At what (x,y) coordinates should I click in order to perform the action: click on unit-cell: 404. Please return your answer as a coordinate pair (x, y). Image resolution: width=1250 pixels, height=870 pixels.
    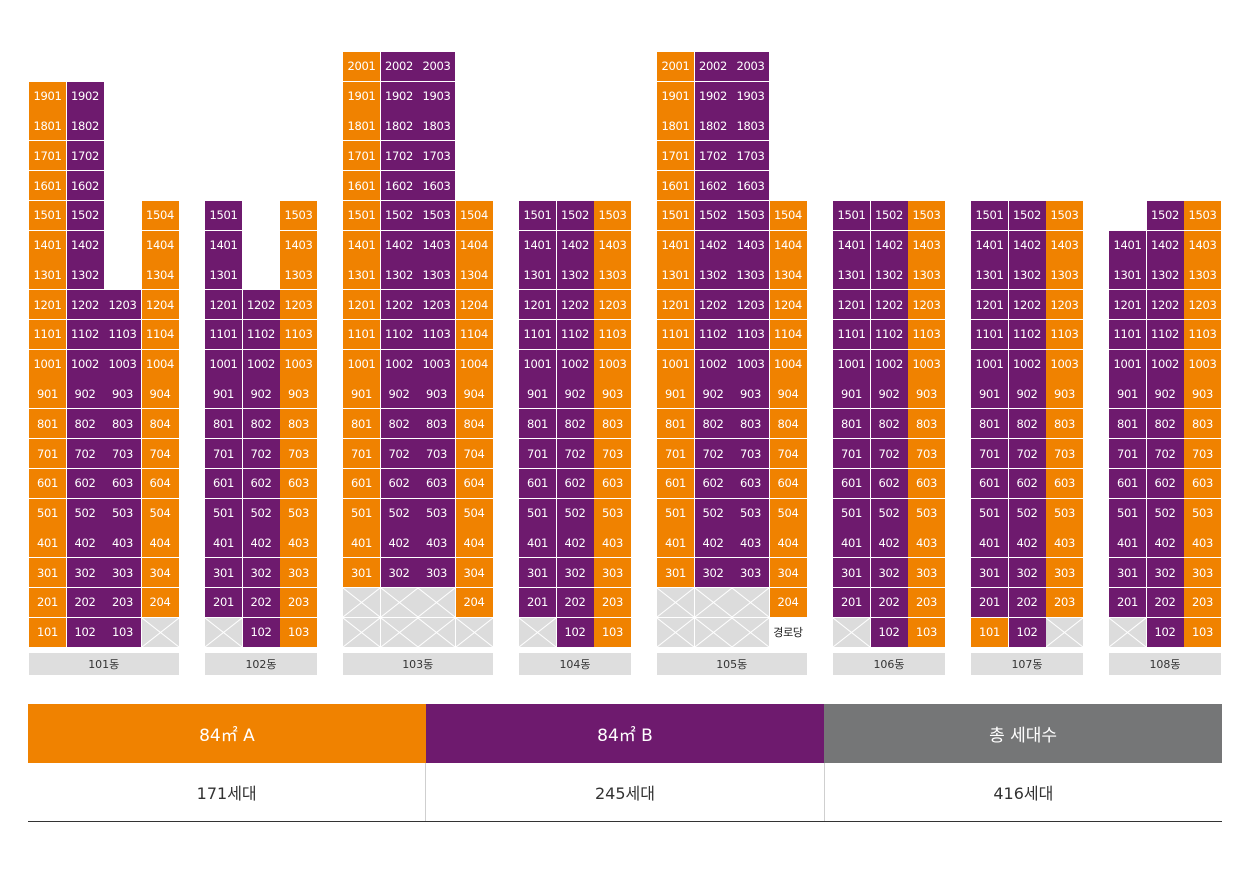
    Looking at the image, I should click on (160, 543).